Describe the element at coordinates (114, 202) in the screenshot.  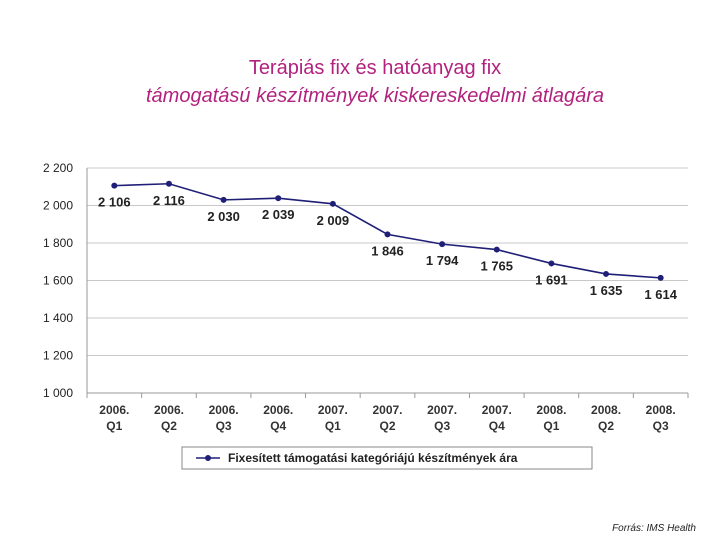
I see `data-label: 2 106` at that location.